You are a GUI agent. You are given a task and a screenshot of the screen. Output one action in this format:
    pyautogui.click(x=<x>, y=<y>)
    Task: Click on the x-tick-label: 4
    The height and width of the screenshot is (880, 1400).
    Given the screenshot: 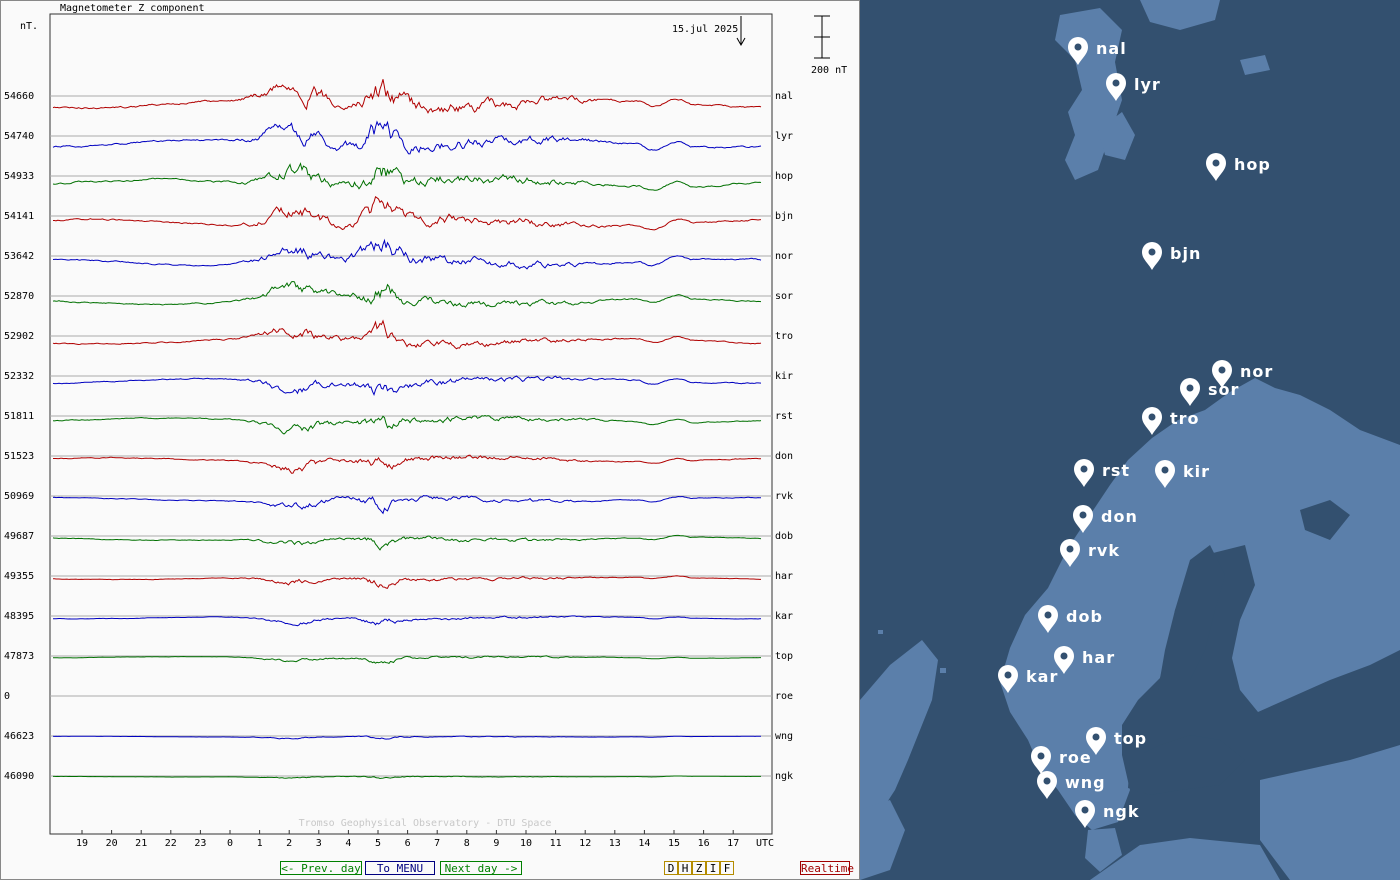 What is the action you would take?
    pyautogui.click(x=348, y=843)
    